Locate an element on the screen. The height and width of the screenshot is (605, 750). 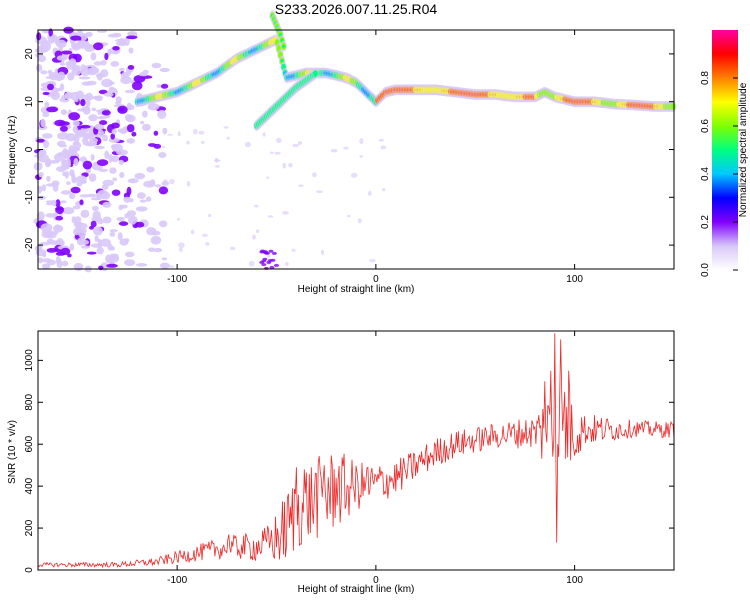
colorbar-tick-label: 0.8 is located at coordinates (705, 78).